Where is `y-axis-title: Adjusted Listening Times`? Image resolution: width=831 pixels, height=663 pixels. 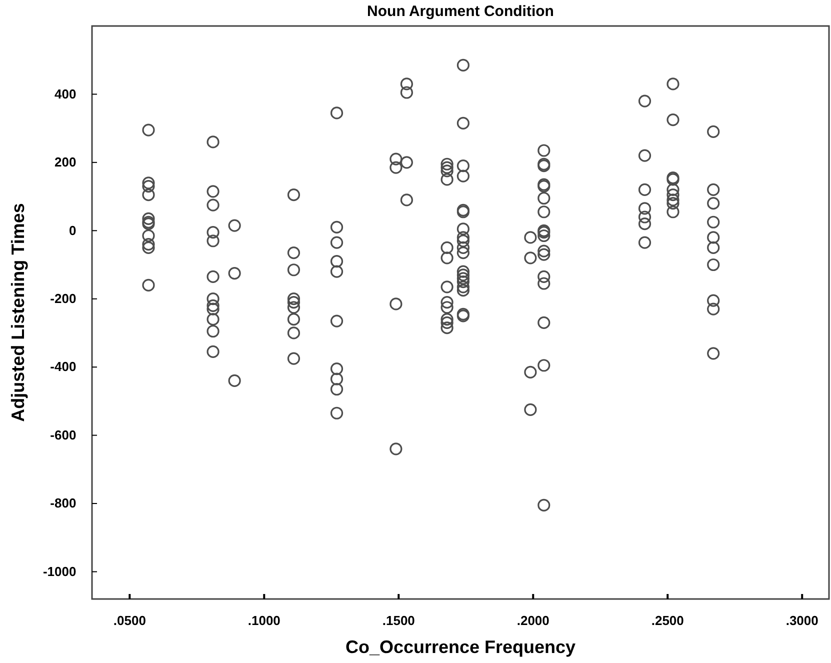
y-axis-title: Adjusted Listening Times is located at coordinates (18, 312).